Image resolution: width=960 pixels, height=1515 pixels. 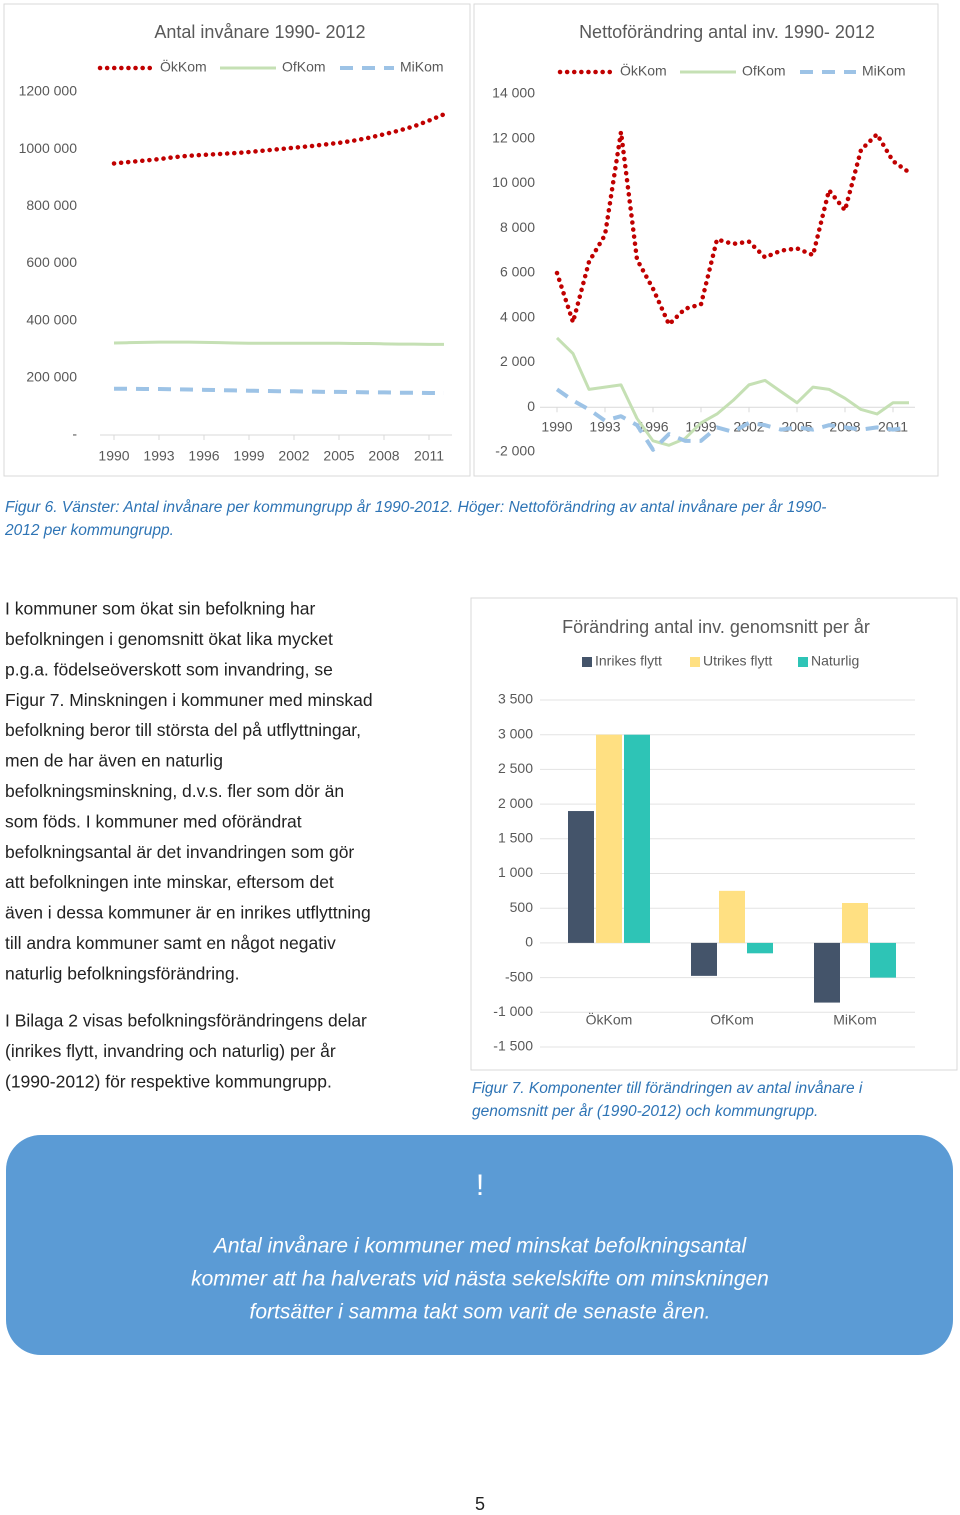 I want to click on y-tick-label: -2 000, so click(x=515, y=451).